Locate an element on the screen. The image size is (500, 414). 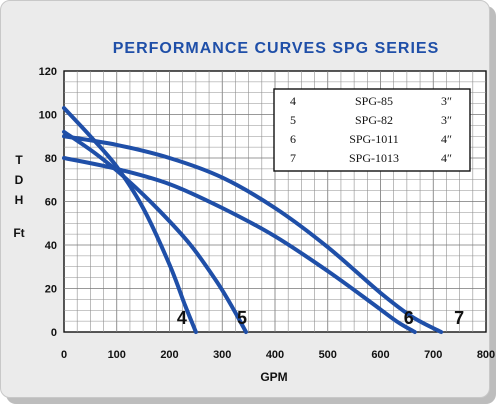
y-tick-label: 80 is located at coordinates (51, 159).